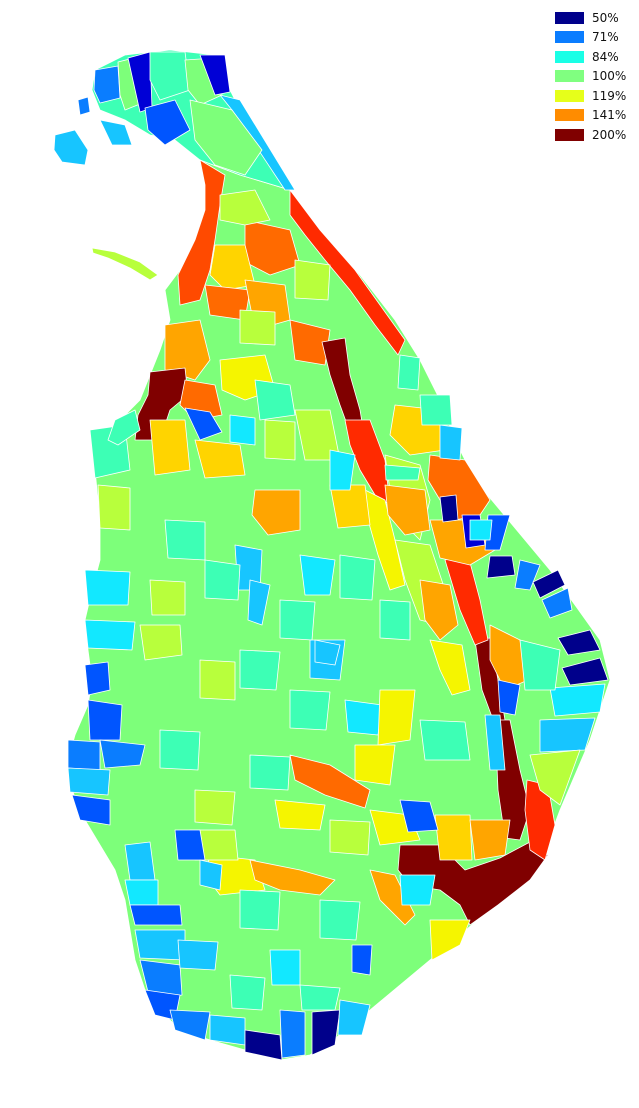 This screenshot has width=639, height=1108. Describe the element at coordinates (609, 115) in the screenshot. I see `legend-label: 141%` at that location.